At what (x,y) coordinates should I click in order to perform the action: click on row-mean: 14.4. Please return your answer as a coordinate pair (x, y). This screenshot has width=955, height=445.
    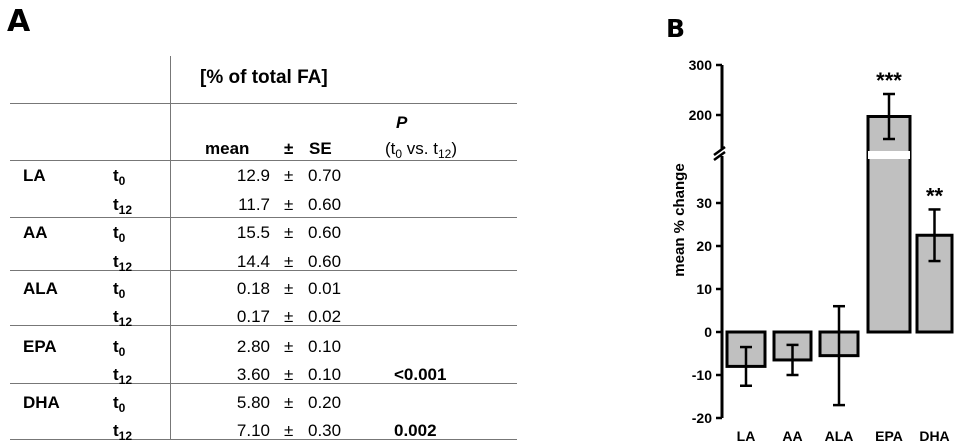
    Looking at the image, I should click on (253, 261).